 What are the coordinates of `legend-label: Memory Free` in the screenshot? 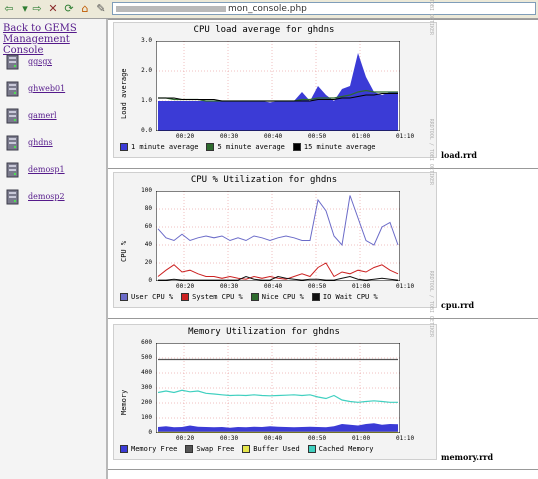 It's located at (154, 449).